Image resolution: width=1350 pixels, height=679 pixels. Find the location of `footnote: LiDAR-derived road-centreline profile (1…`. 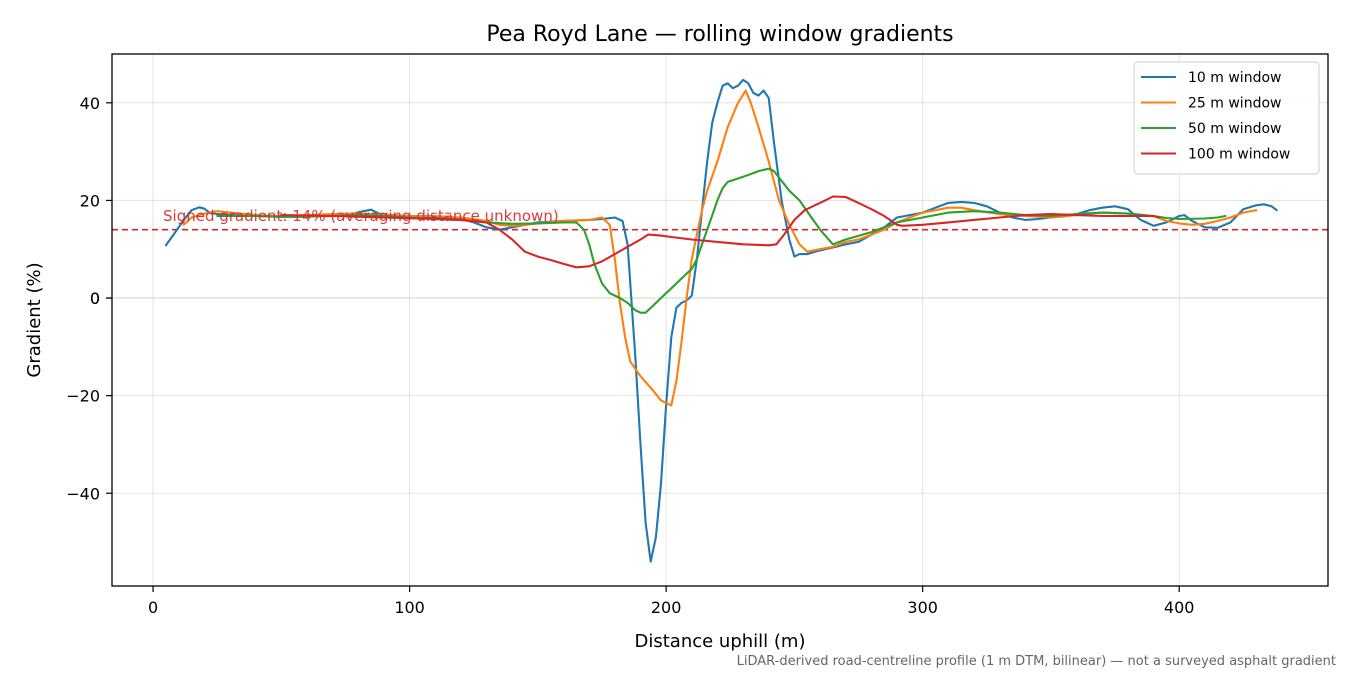

footnote: LiDAR-derived road-centreline profile (1… is located at coordinates (1036, 661).